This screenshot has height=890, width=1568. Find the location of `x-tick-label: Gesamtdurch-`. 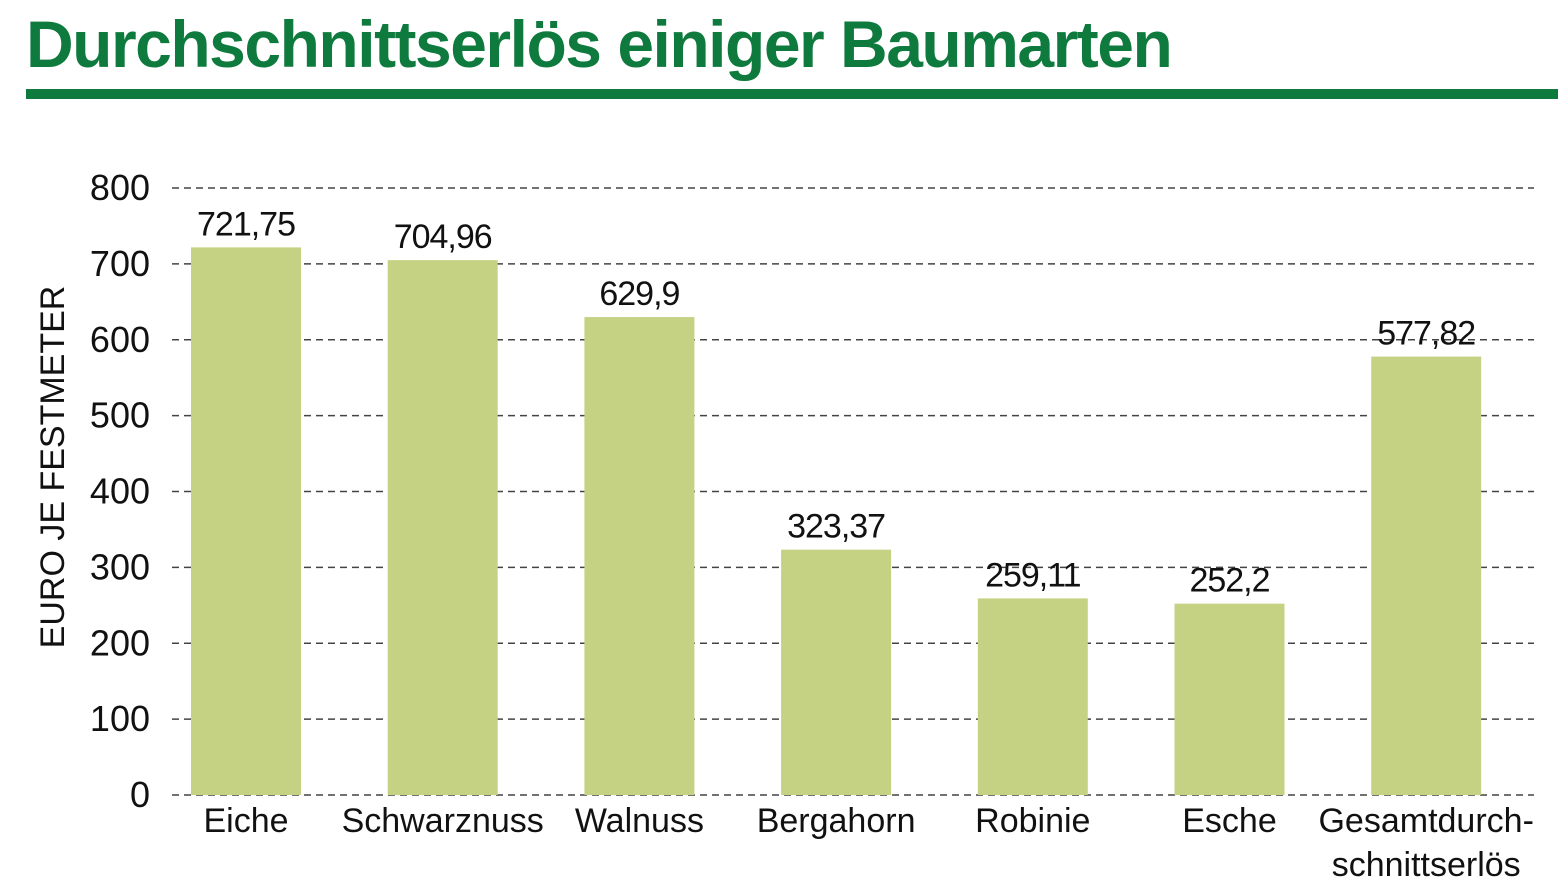

x-tick-label: Gesamtdurch- is located at coordinates (1425, 821).